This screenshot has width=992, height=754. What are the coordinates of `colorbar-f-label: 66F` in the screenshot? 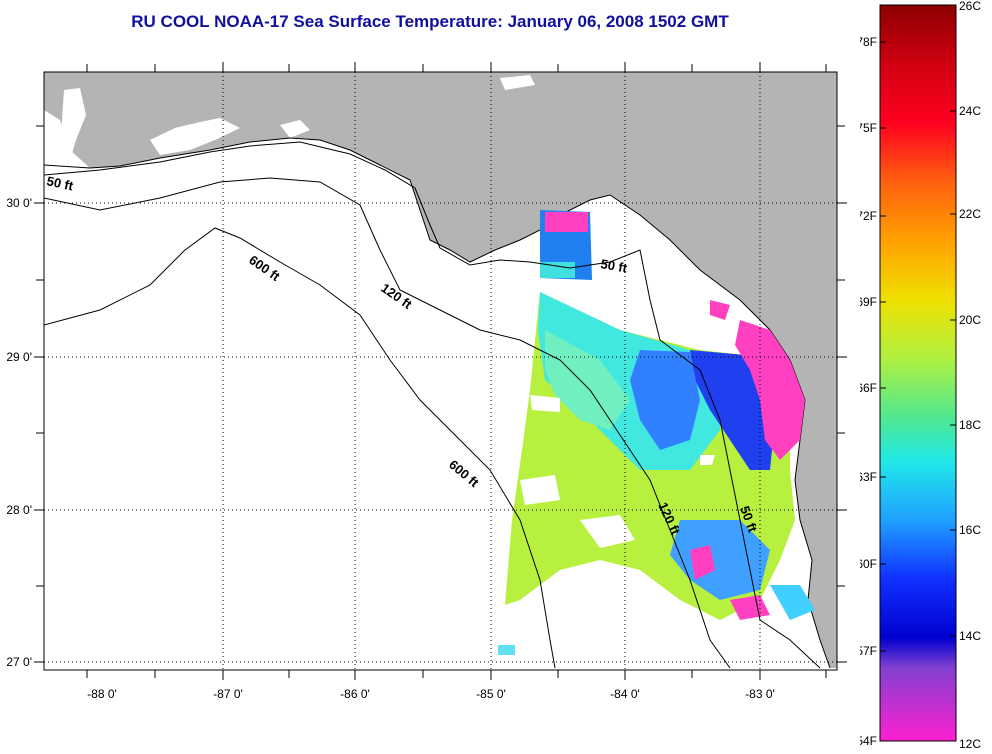 It's located at (868, 388).